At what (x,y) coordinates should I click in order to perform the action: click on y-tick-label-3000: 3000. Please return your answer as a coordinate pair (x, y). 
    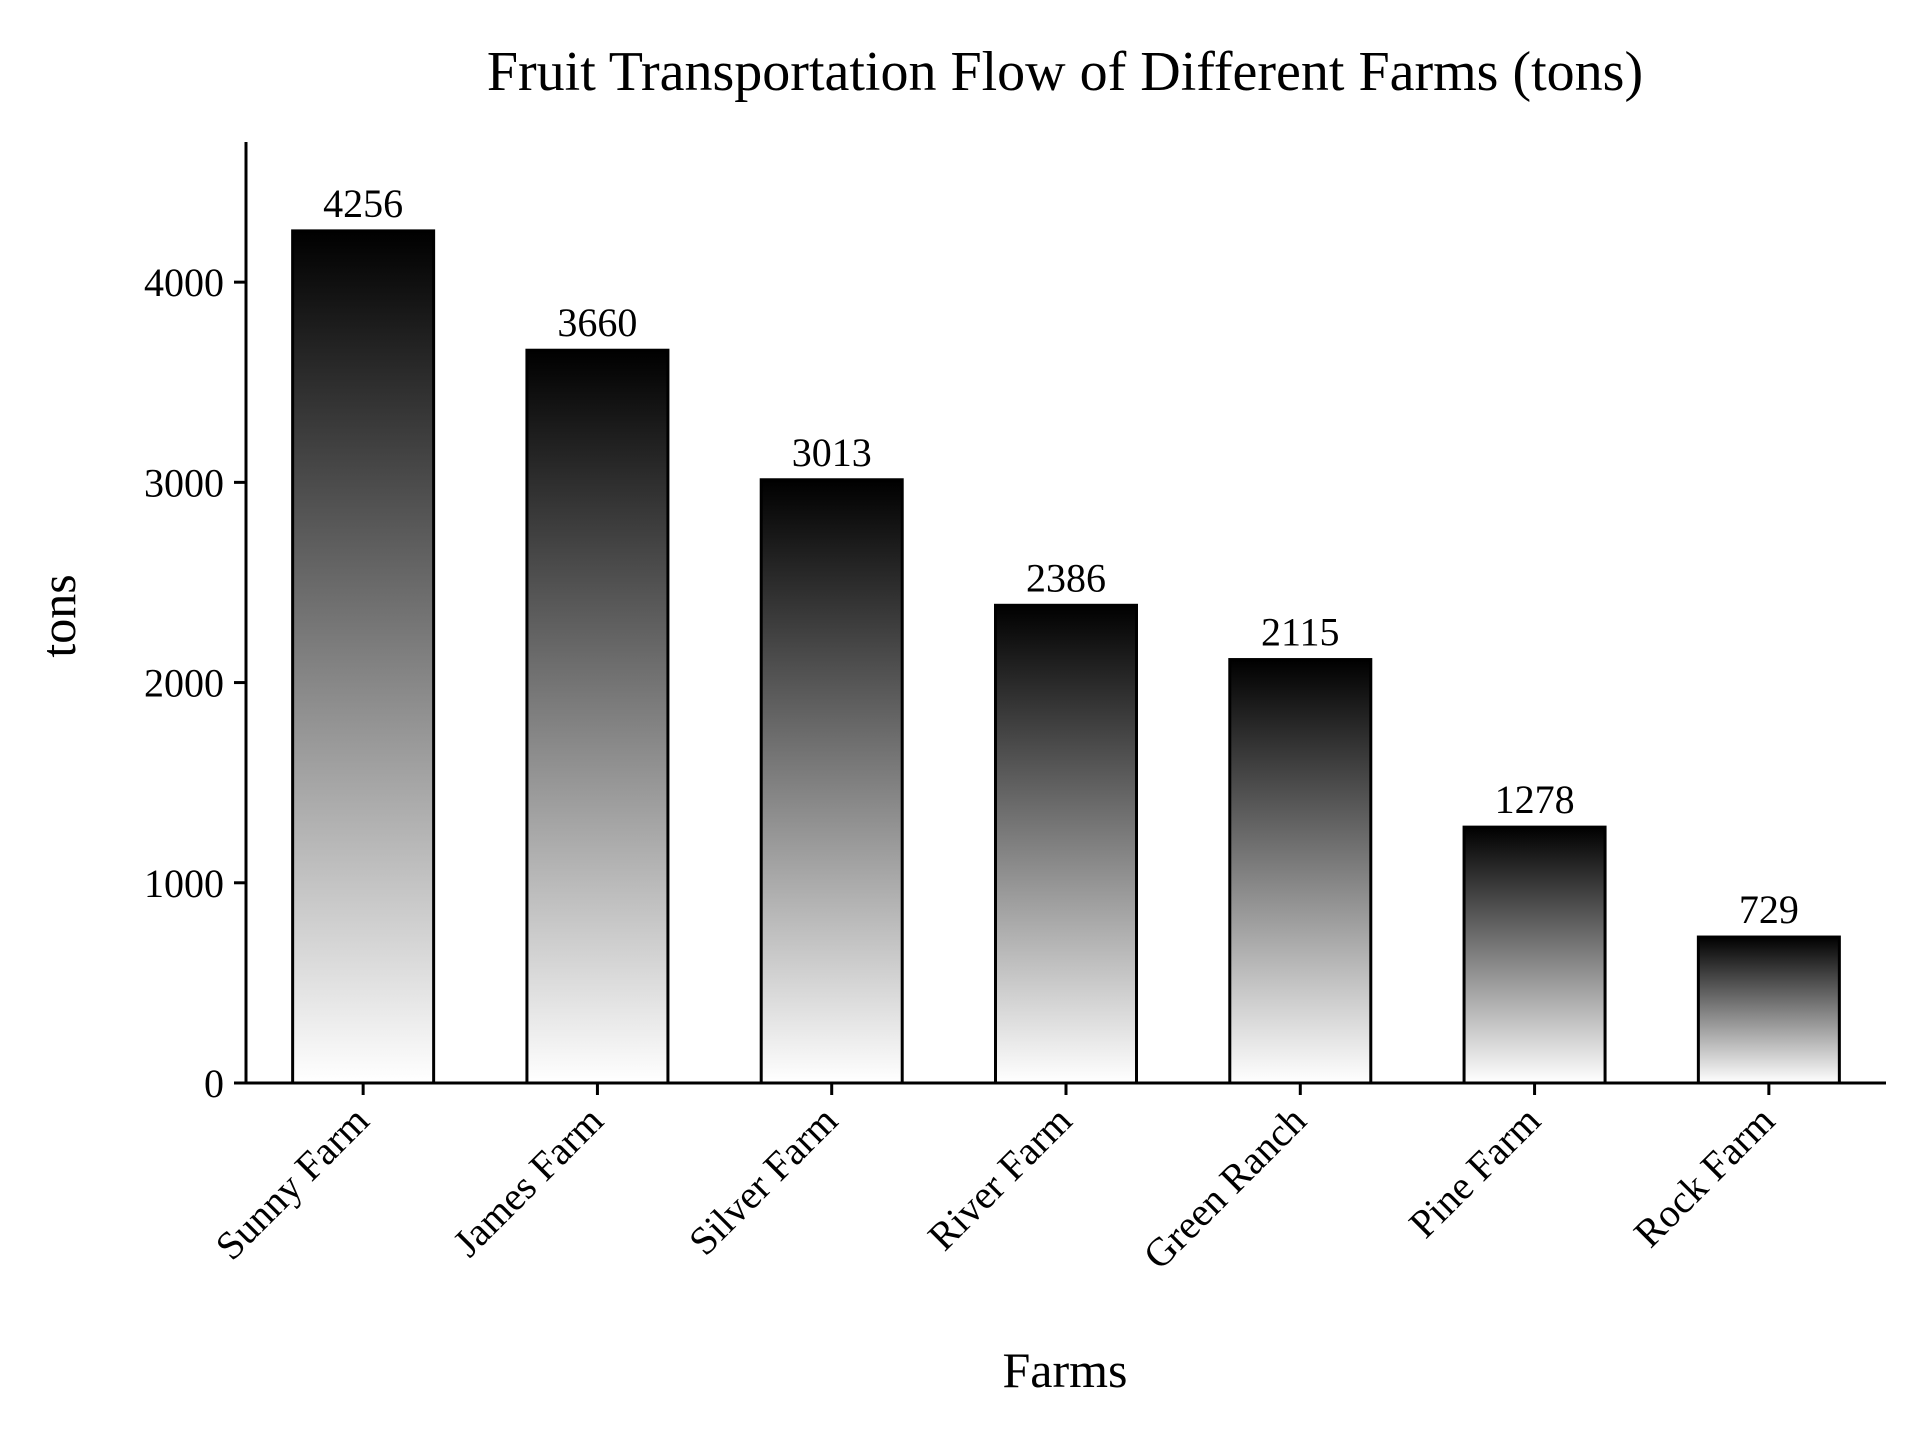
    Looking at the image, I should click on (184, 482).